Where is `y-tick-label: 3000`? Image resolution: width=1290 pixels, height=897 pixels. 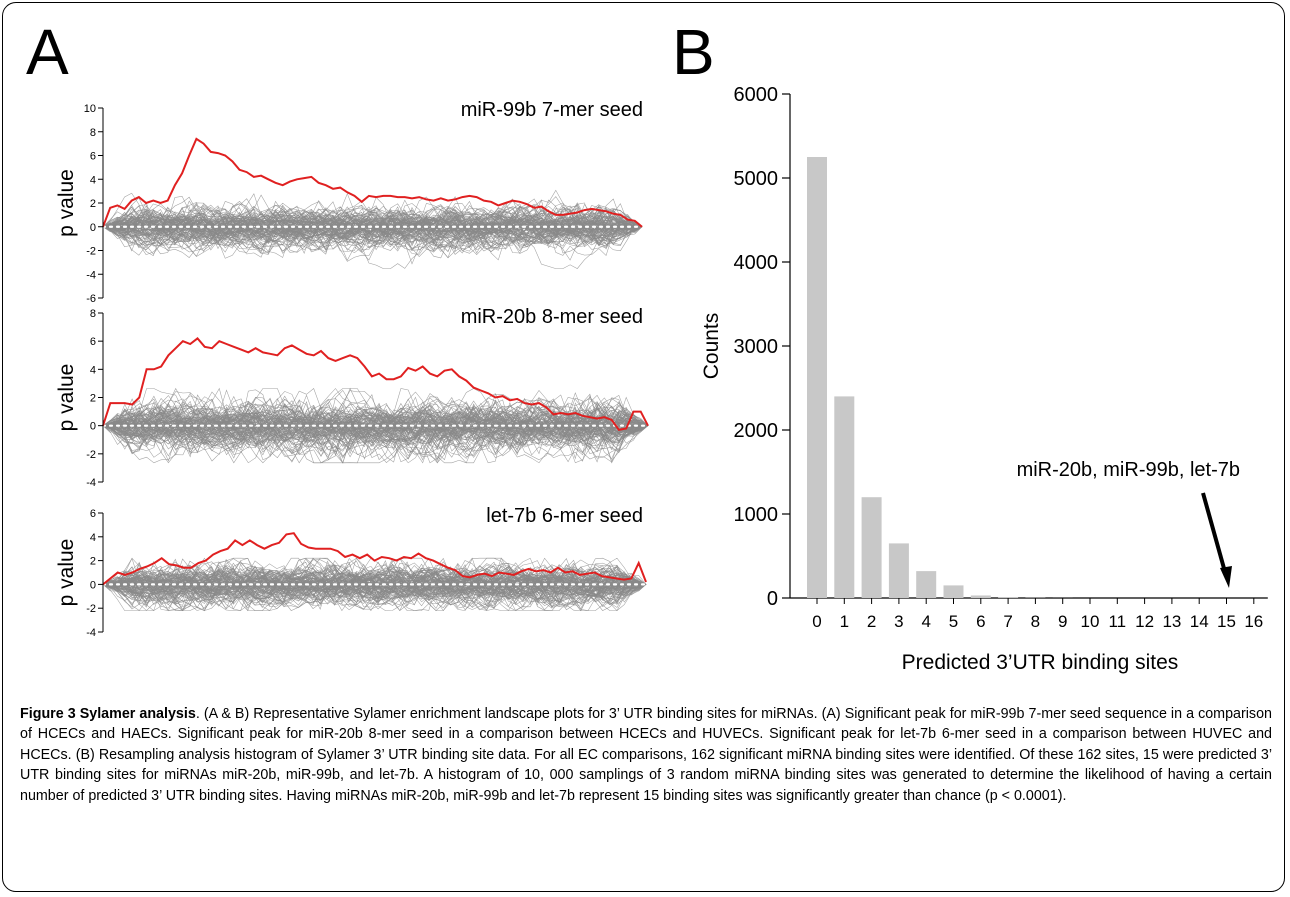
y-tick-label: 3000 is located at coordinates (756, 347).